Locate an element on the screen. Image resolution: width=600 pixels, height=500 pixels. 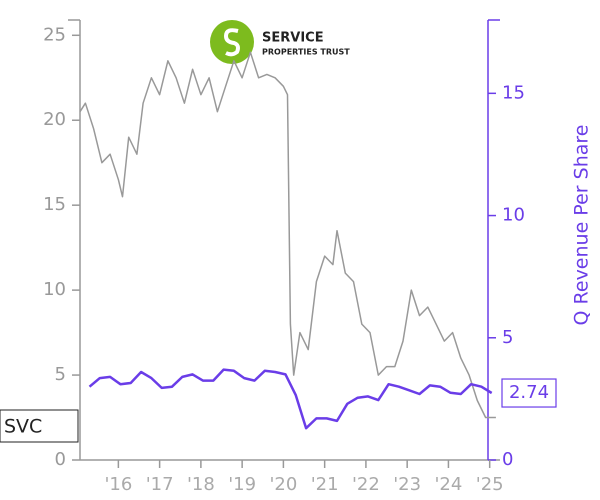
y2-tick-label: 5 is located at coordinates (507, 337).